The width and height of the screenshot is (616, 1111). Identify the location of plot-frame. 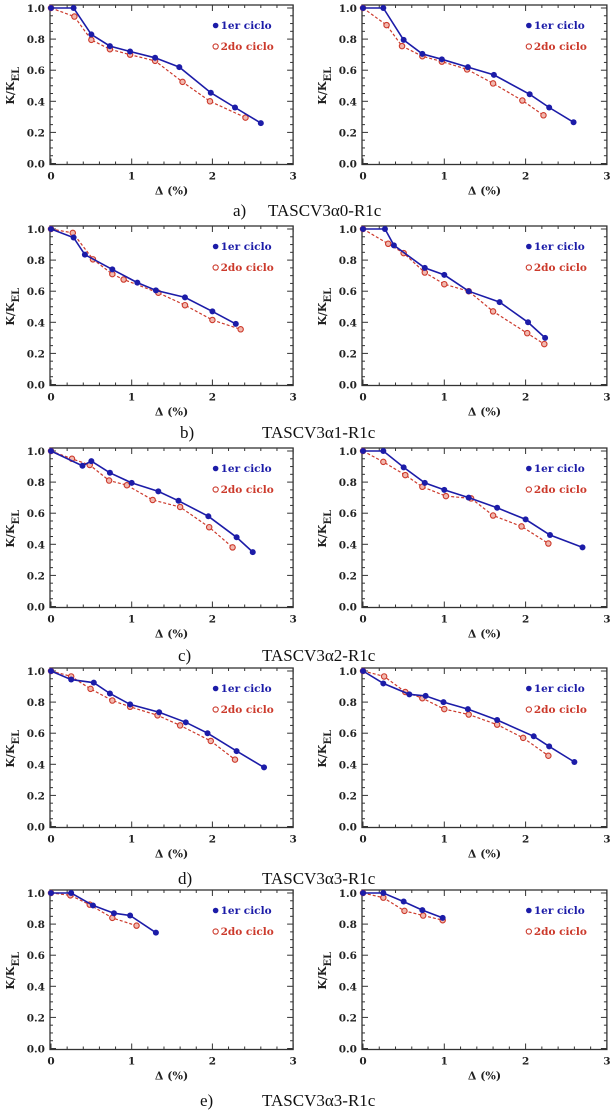
(484, 970).